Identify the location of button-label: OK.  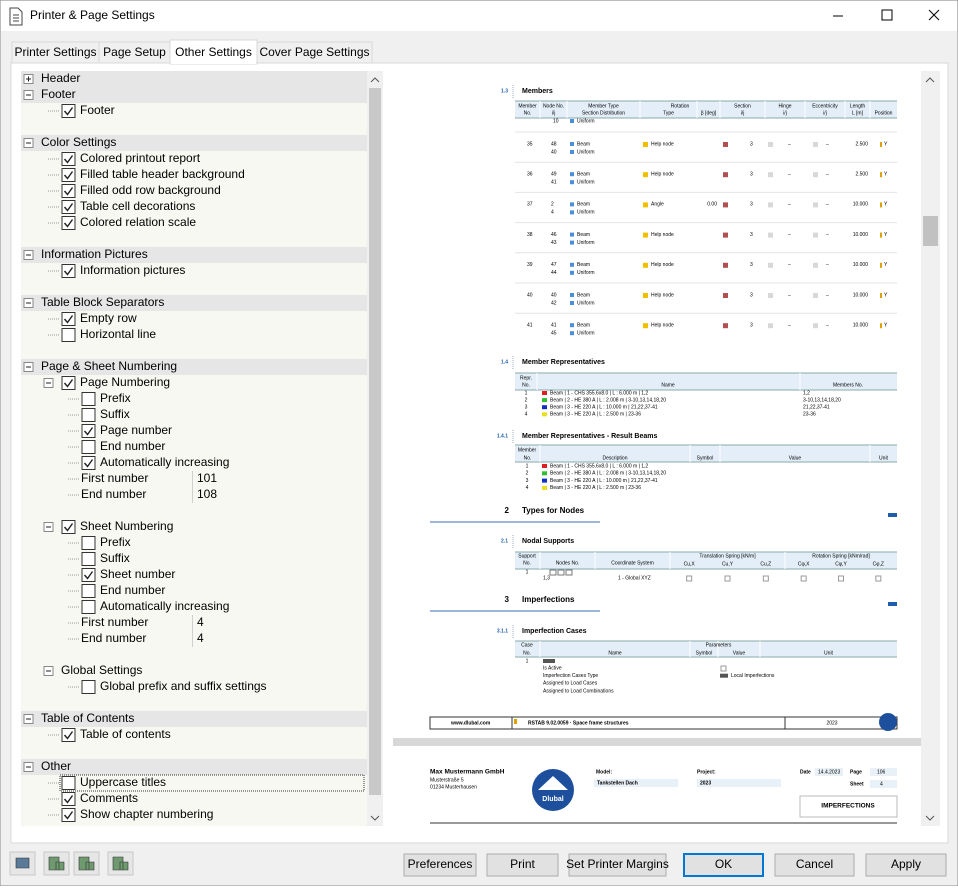
(723, 864).